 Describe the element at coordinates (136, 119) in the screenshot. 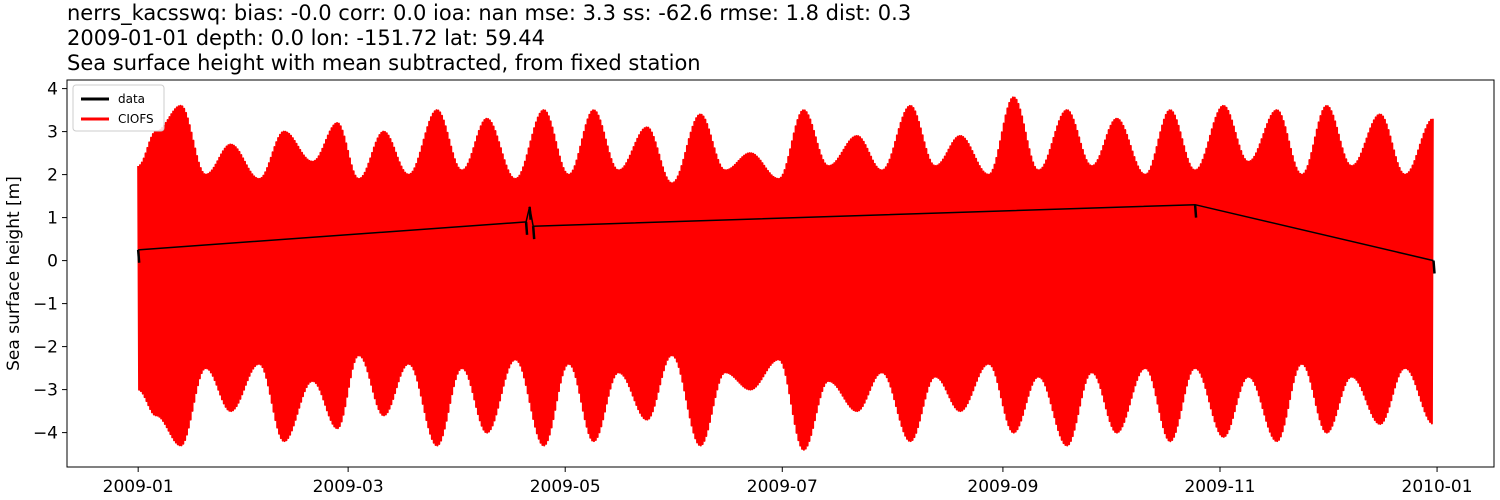

I see `legend-label-ciofs: CIOFS` at that location.